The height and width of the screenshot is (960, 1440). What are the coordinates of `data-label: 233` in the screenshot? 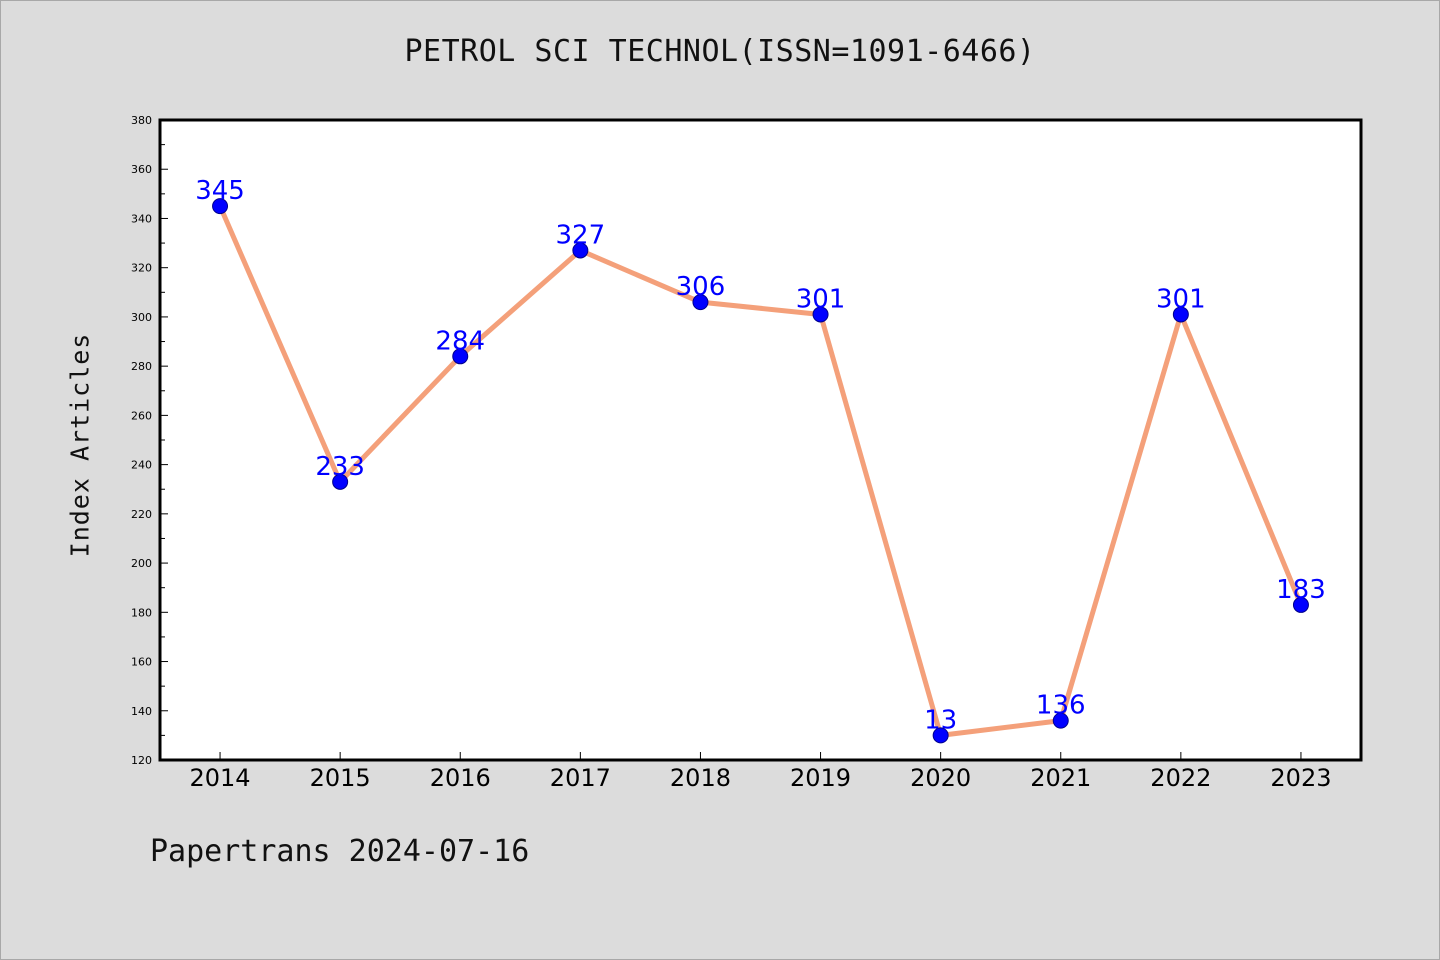 It's located at (340, 467).